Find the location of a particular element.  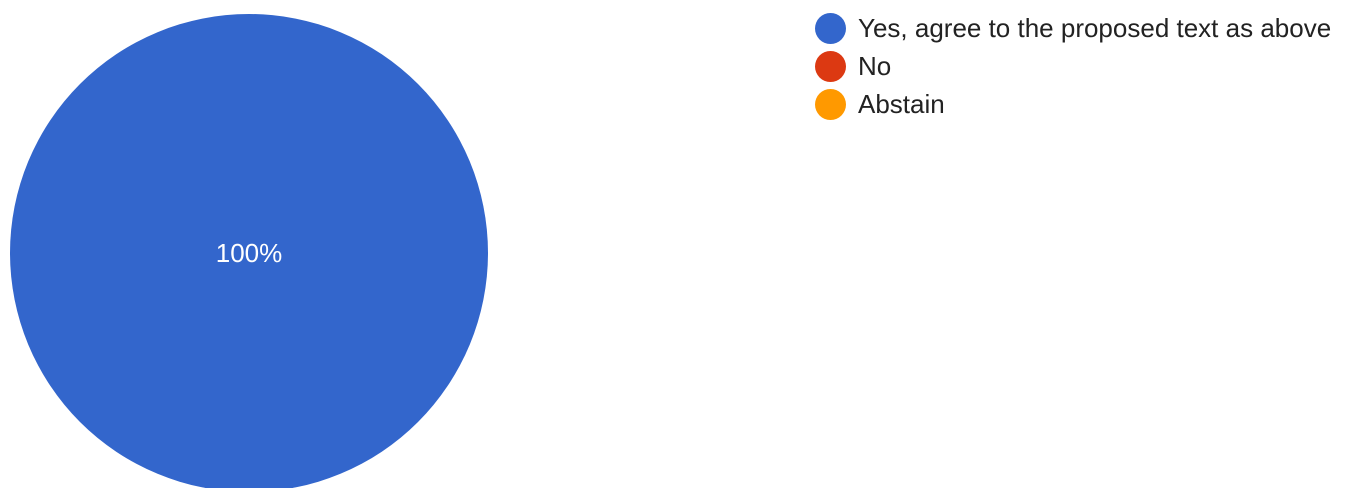

legend-item-yes: Yes, agree to the proposed text as above is located at coordinates (1087, 28).